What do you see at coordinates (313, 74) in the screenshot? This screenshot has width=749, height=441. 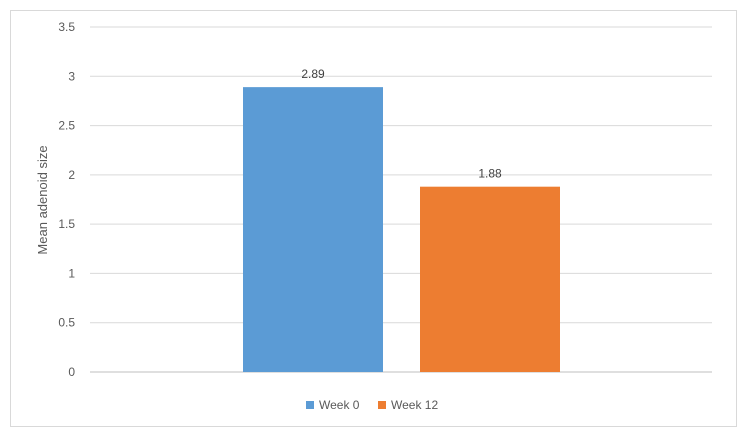 I see `data-label: 2.89` at bounding box center [313, 74].